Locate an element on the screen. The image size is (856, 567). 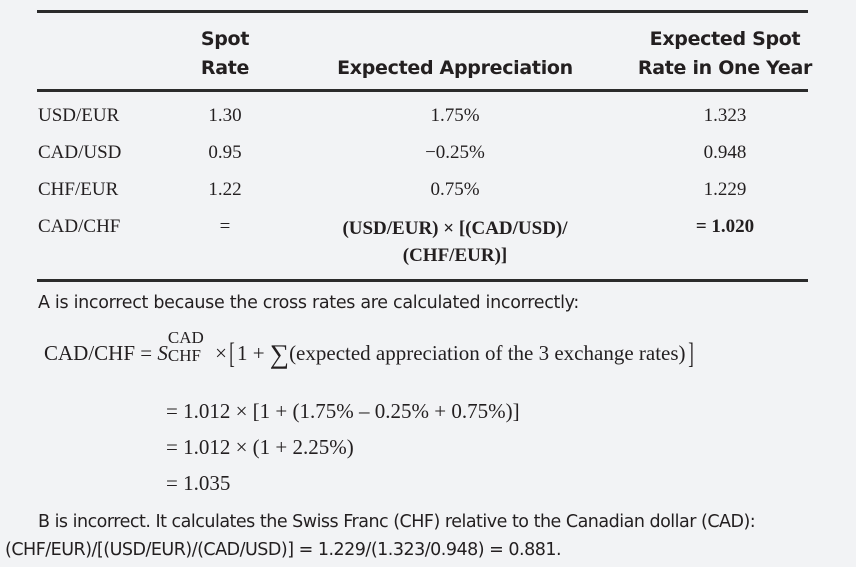
table-bottom-rule is located at coordinates (422, 280).